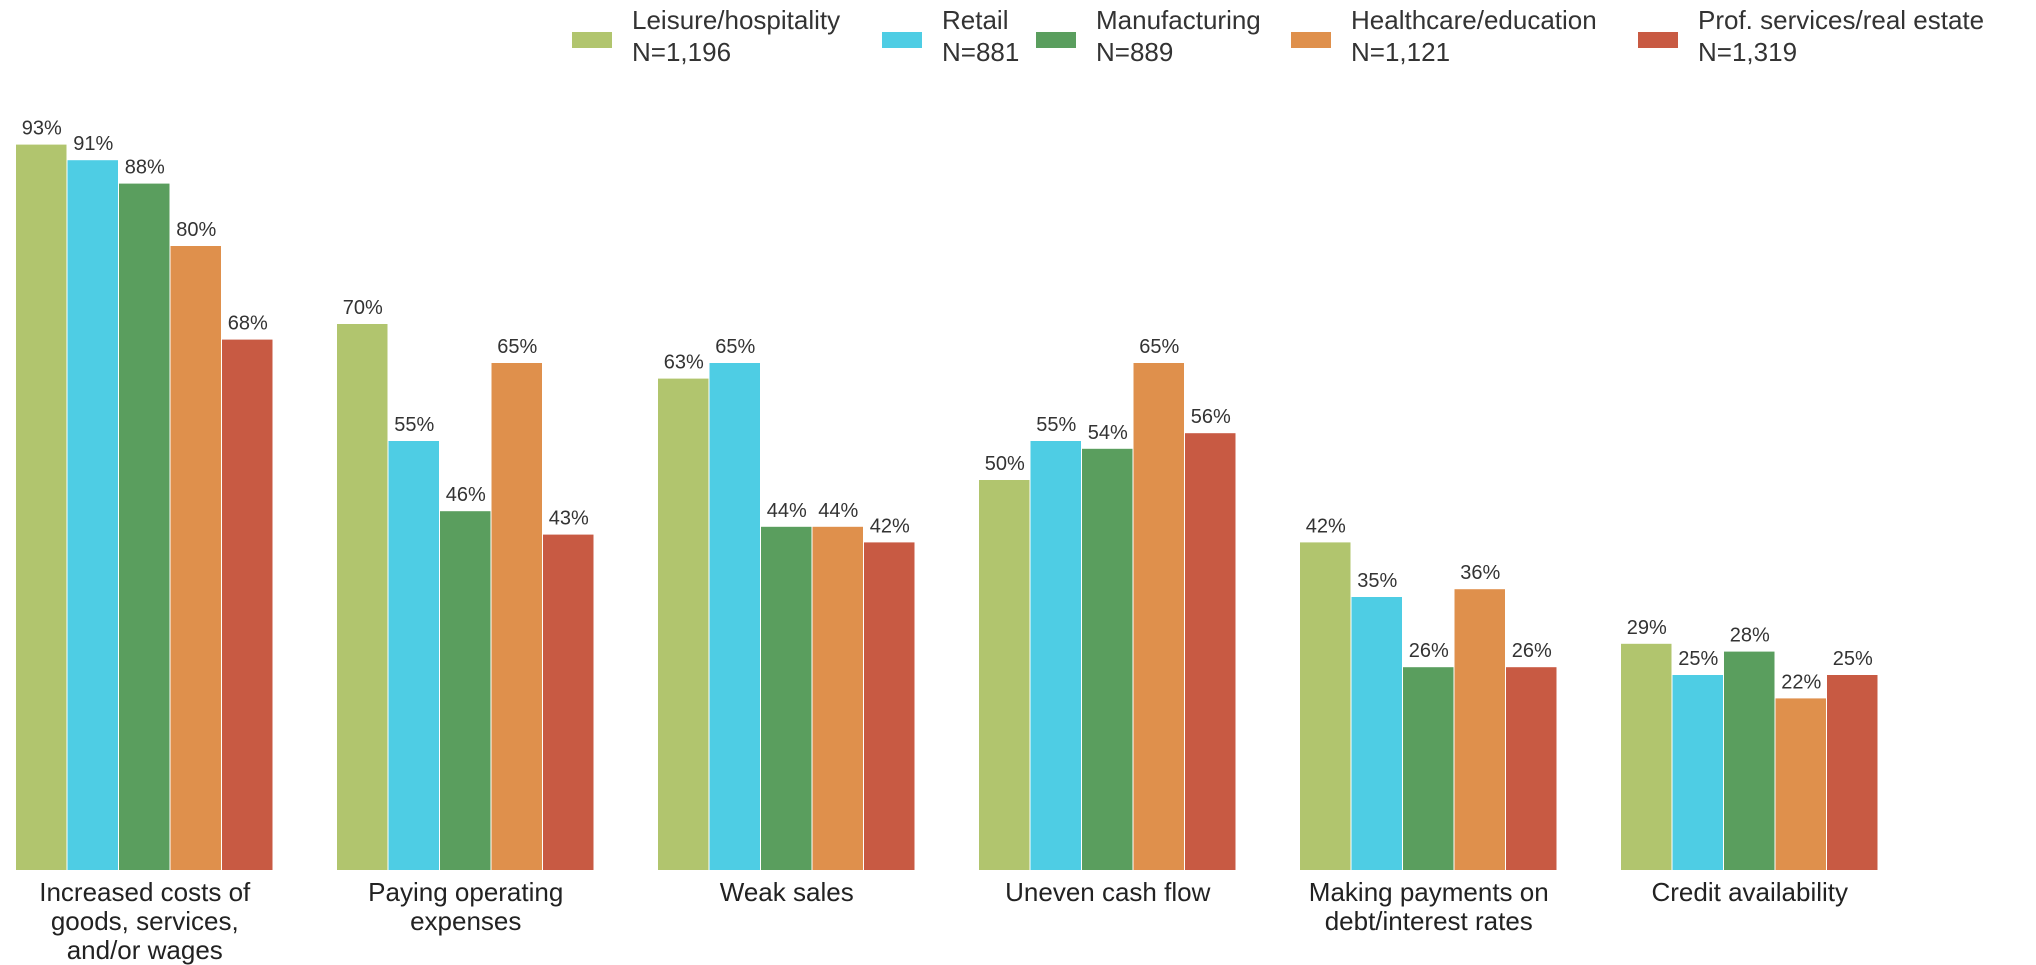 The height and width of the screenshot is (965, 2036). Describe the element at coordinates (145, 950) in the screenshot. I see `category-label-line: and/or wages` at that location.